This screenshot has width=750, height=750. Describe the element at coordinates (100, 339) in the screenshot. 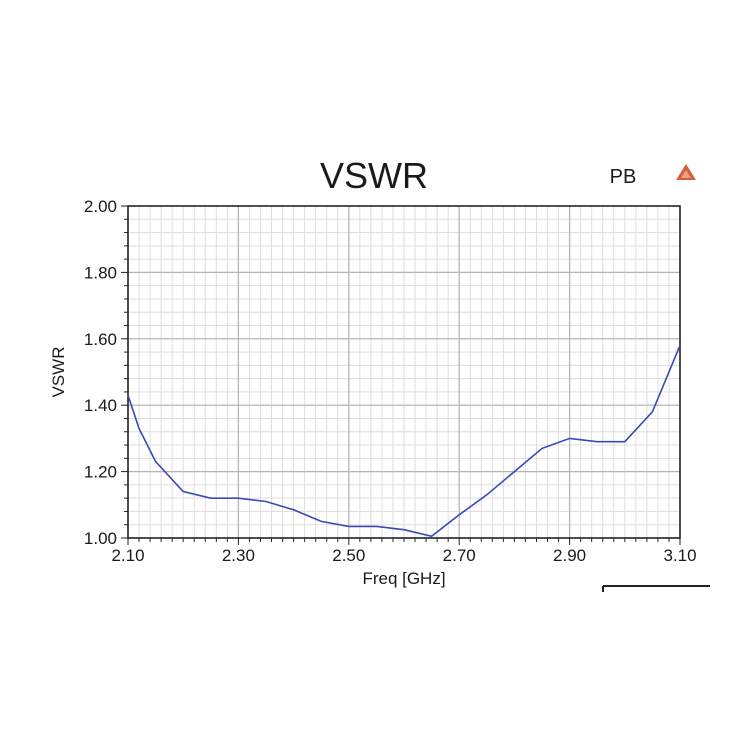

I see `y-tick-label: 1.60` at that location.